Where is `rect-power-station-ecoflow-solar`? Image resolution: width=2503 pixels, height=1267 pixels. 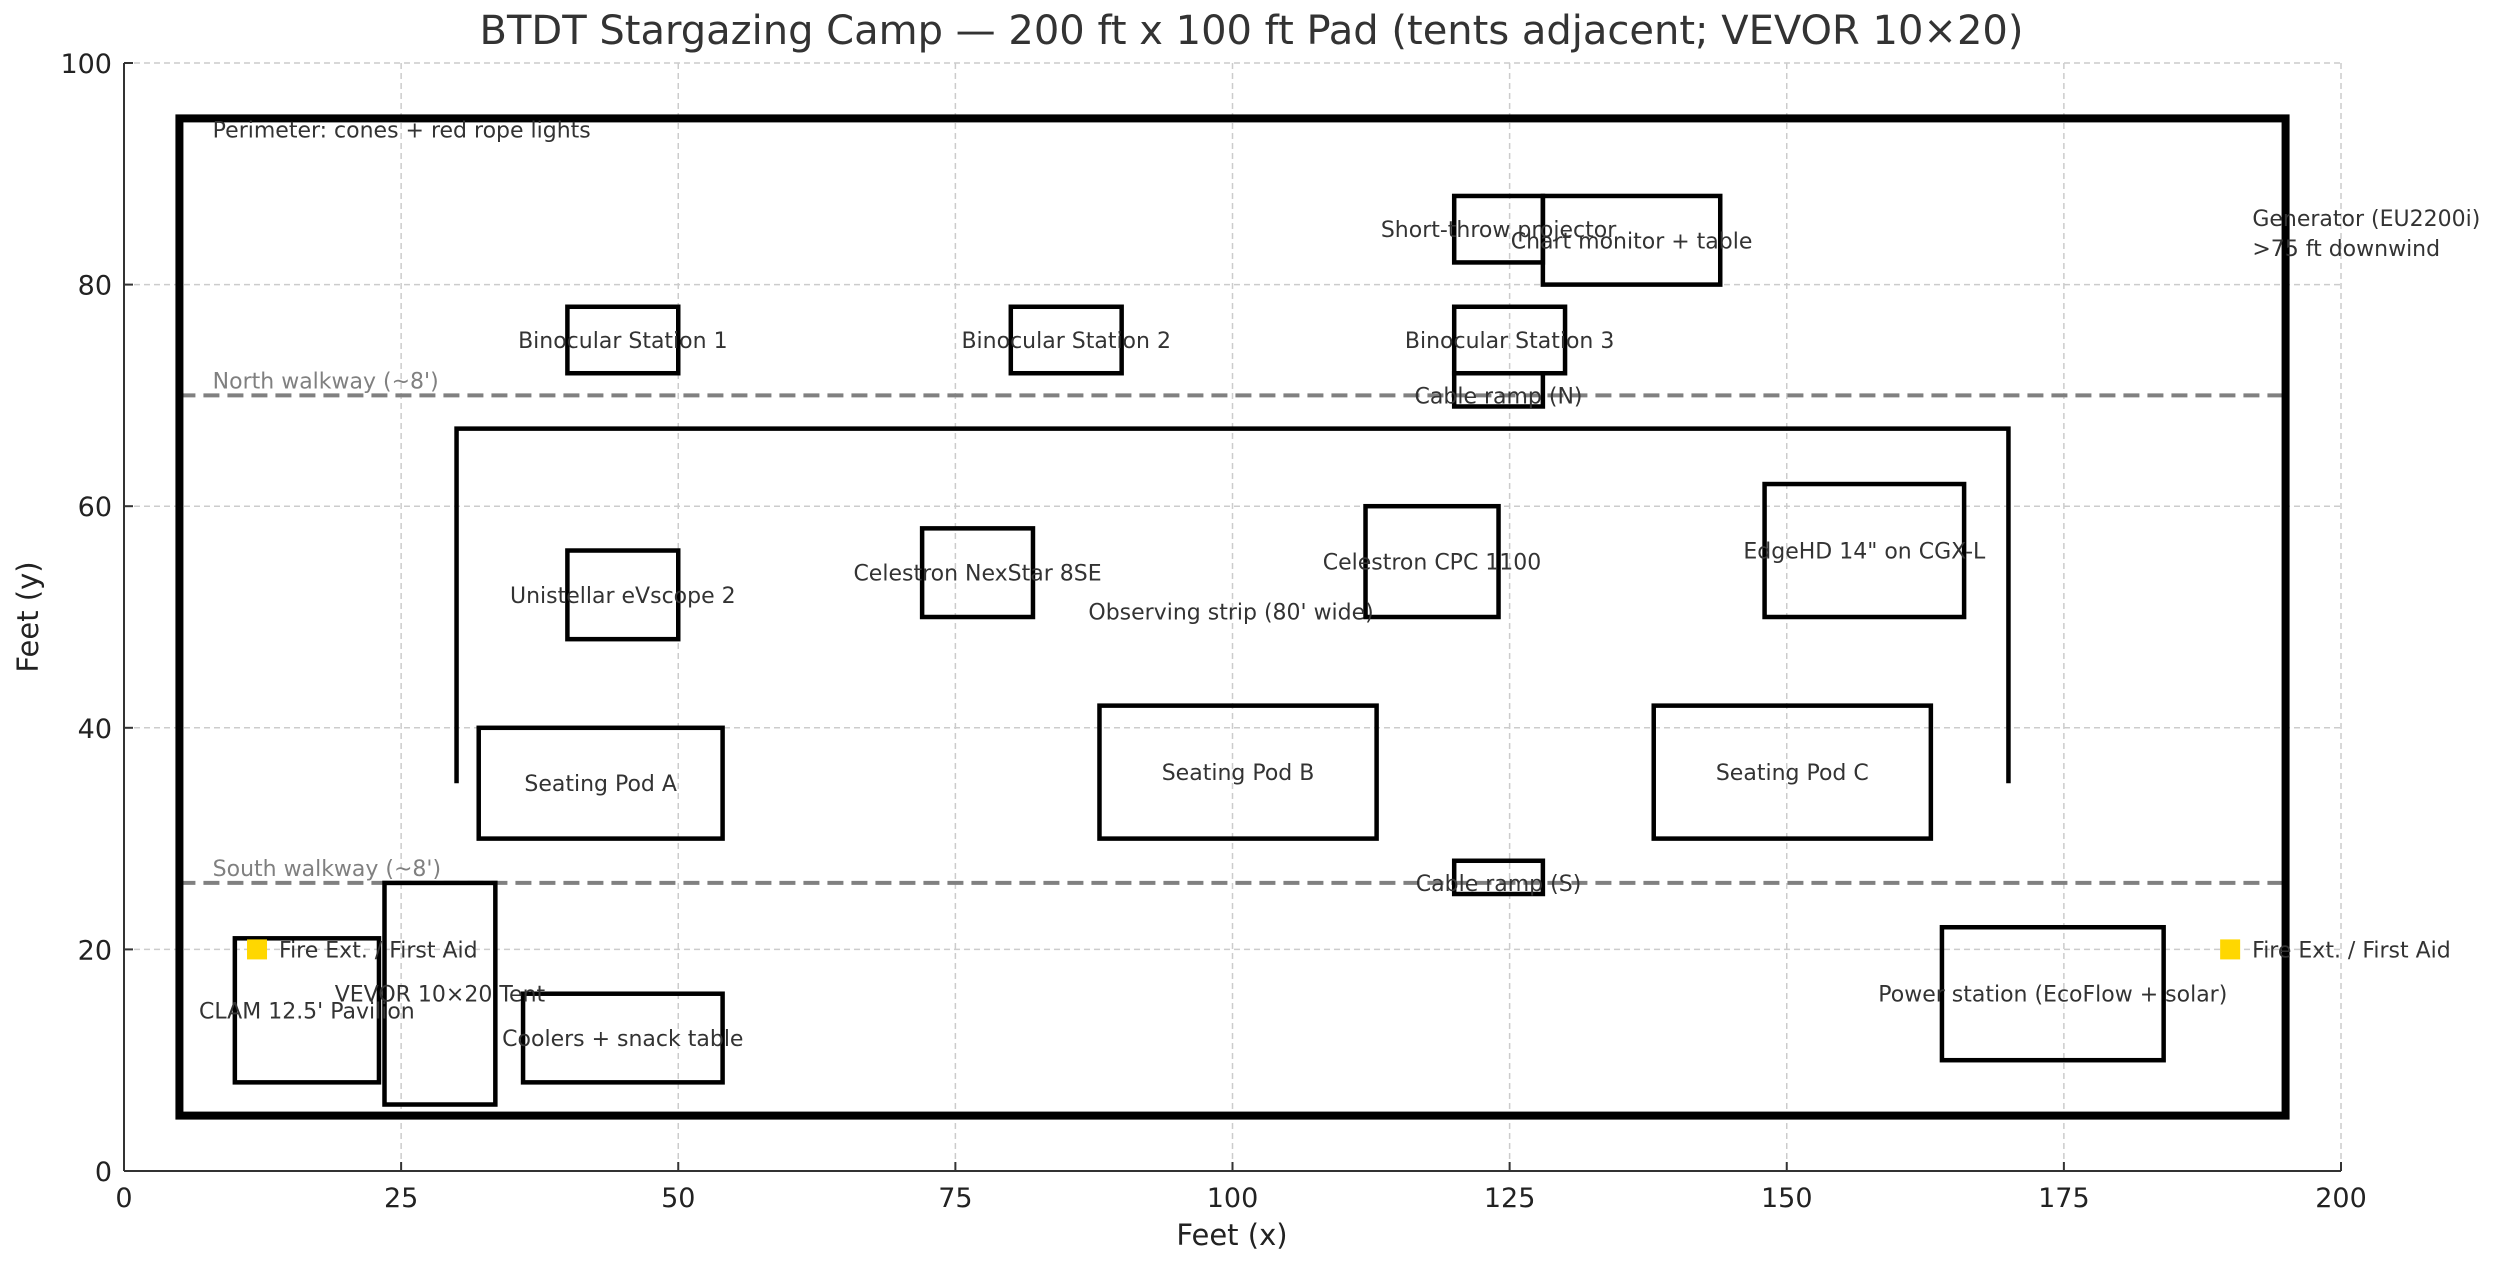 rect-power-station-ecoflow-solar is located at coordinates (2052, 993).